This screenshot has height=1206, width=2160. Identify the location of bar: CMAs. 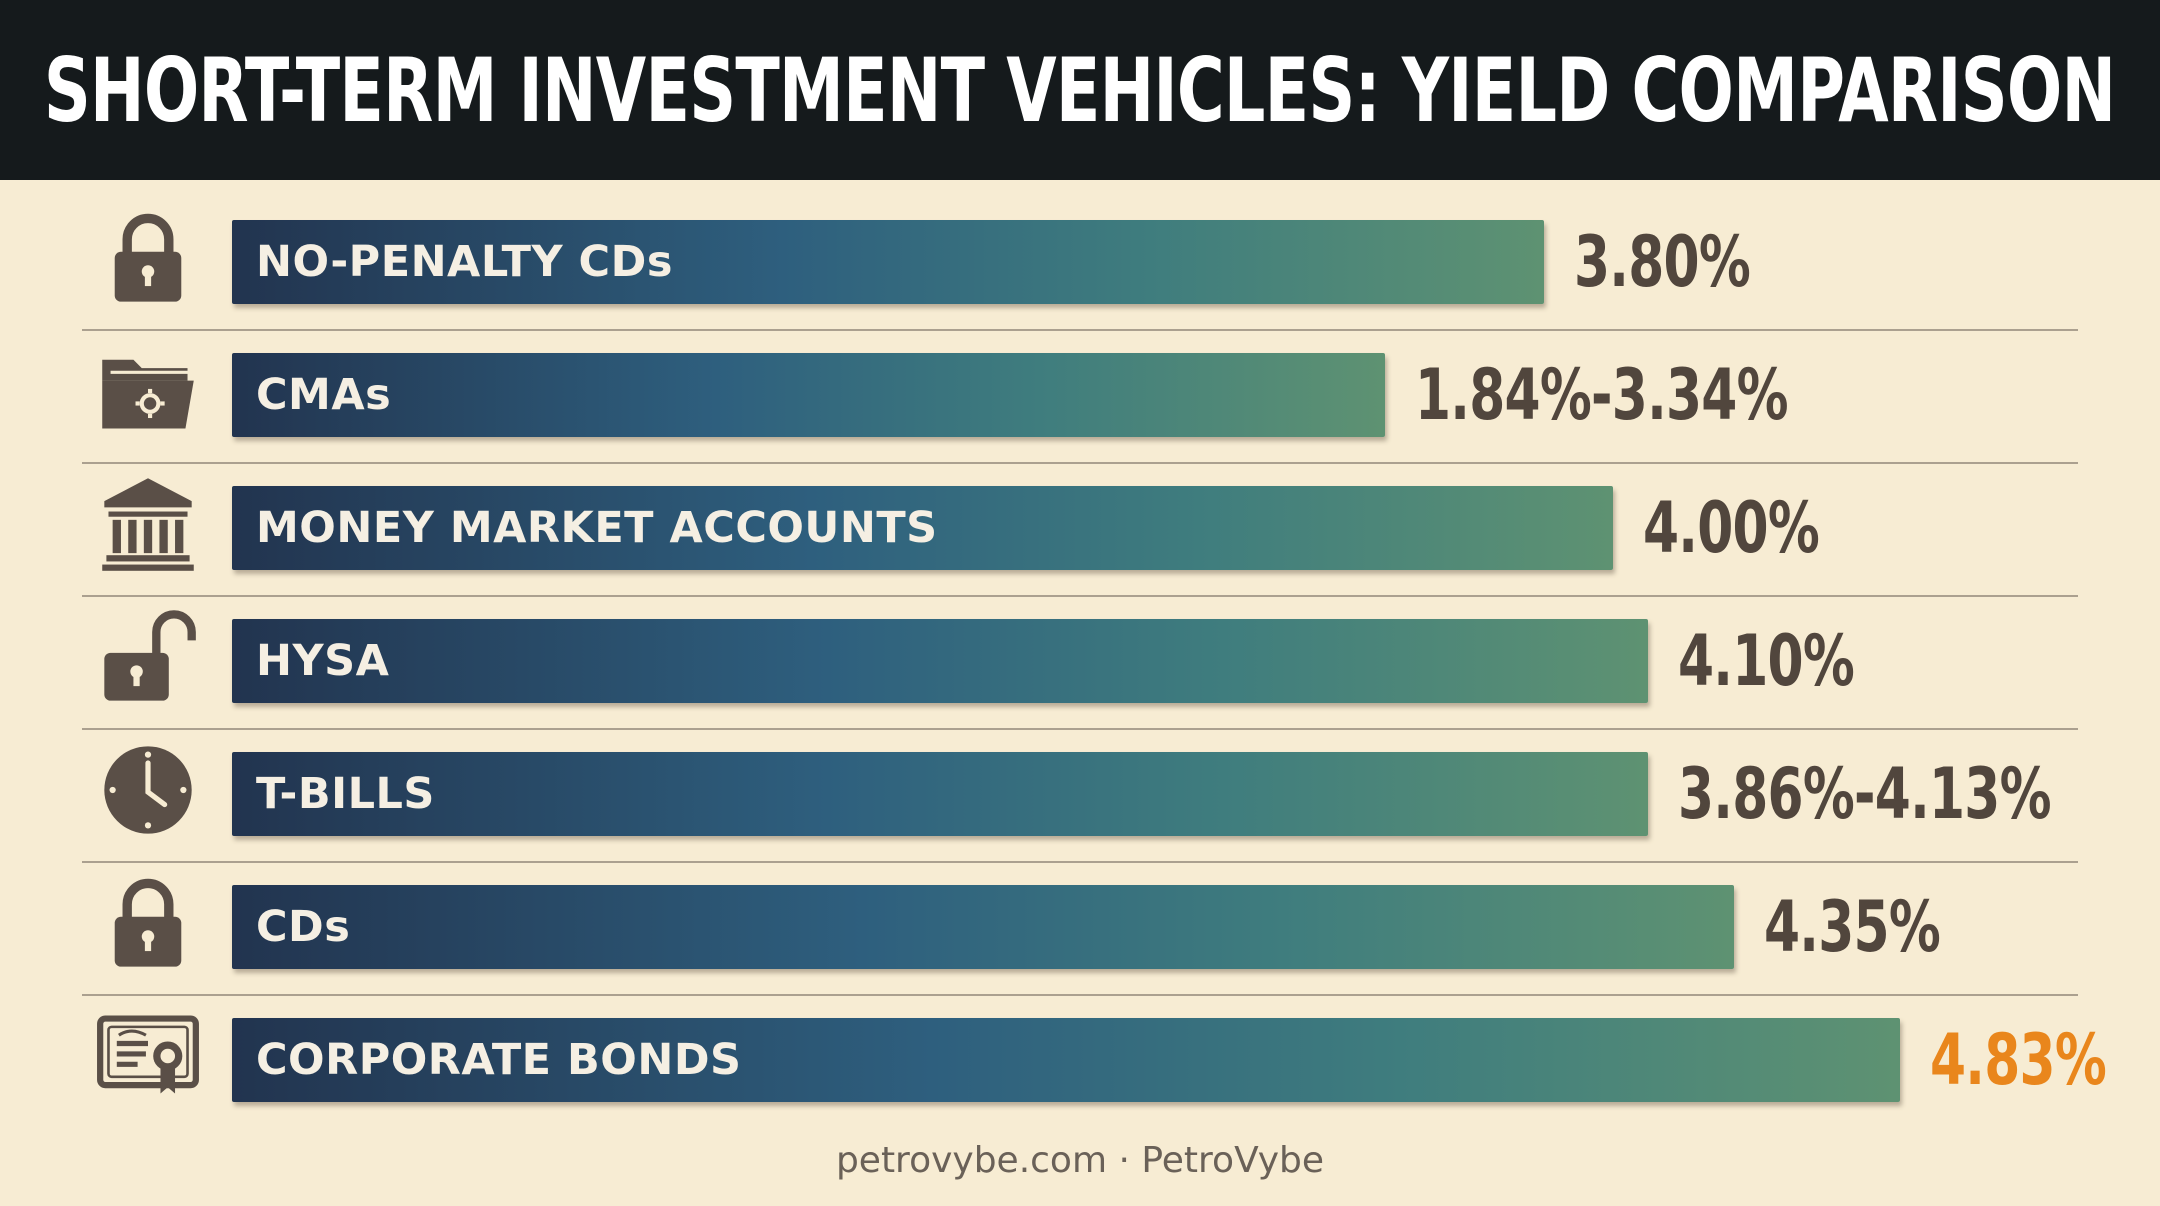
(808, 395).